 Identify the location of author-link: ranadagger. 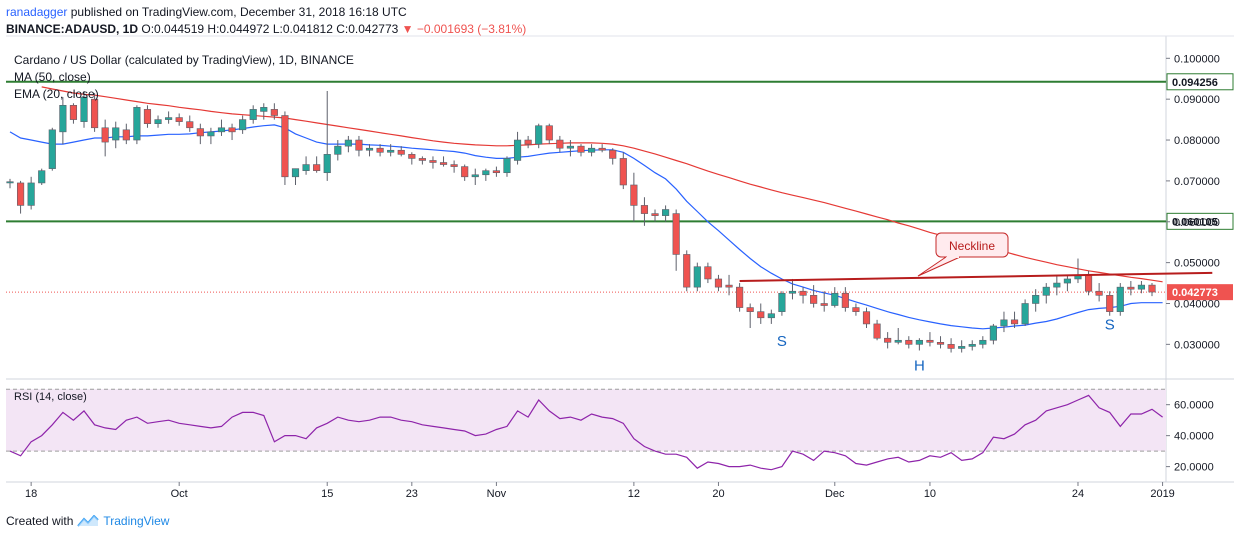
(37, 12).